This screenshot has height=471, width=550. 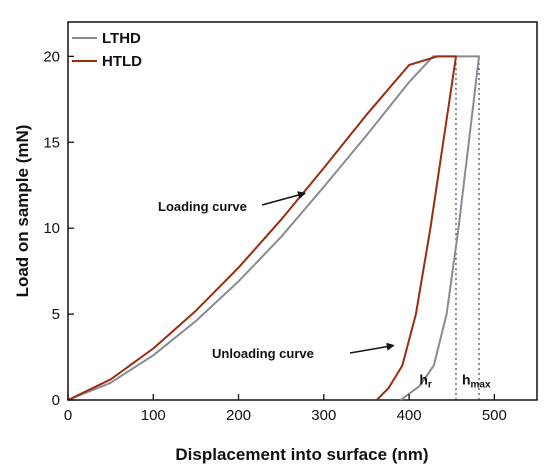 What do you see at coordinates (56, 400) in the screenshot?
I see `y-tick-label: 0` at bounding box center [56, 400].